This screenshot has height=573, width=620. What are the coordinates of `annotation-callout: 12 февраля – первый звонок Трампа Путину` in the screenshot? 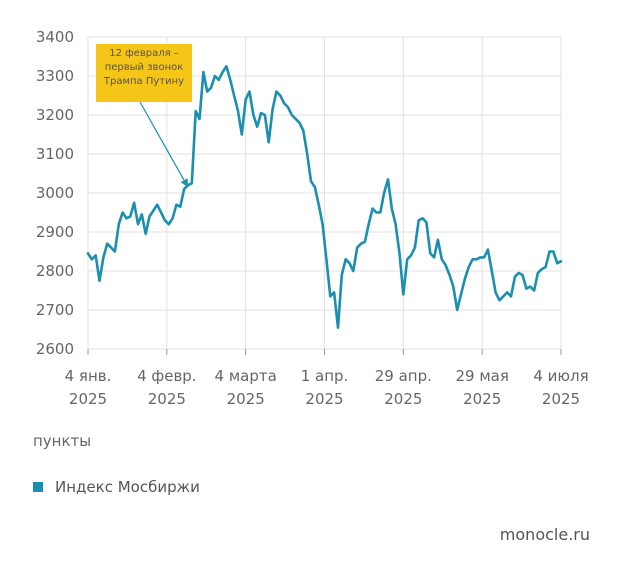 It's located at (144, 73).